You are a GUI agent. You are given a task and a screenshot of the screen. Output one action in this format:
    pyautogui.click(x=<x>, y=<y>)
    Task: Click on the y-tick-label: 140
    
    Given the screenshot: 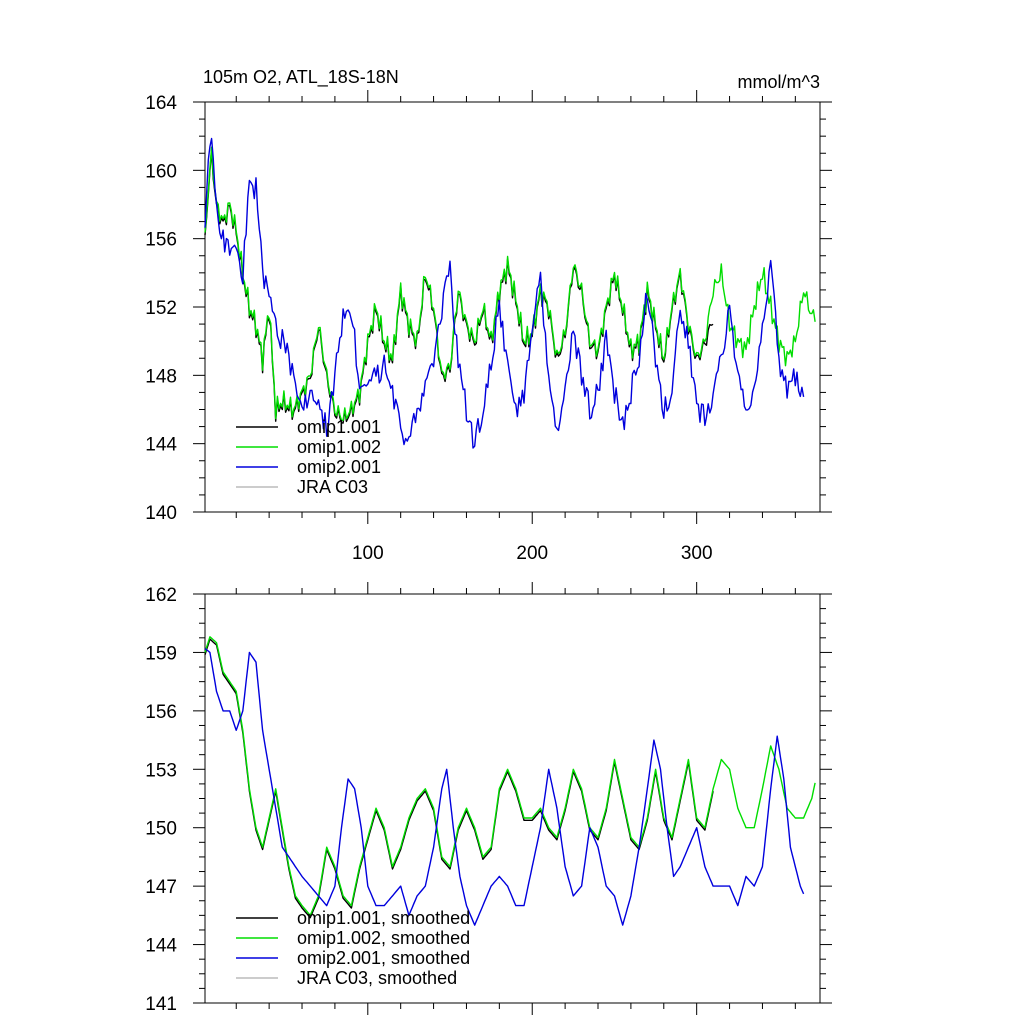 What is the action you would take?
    pyautogui.click(x=161, y=513)
    